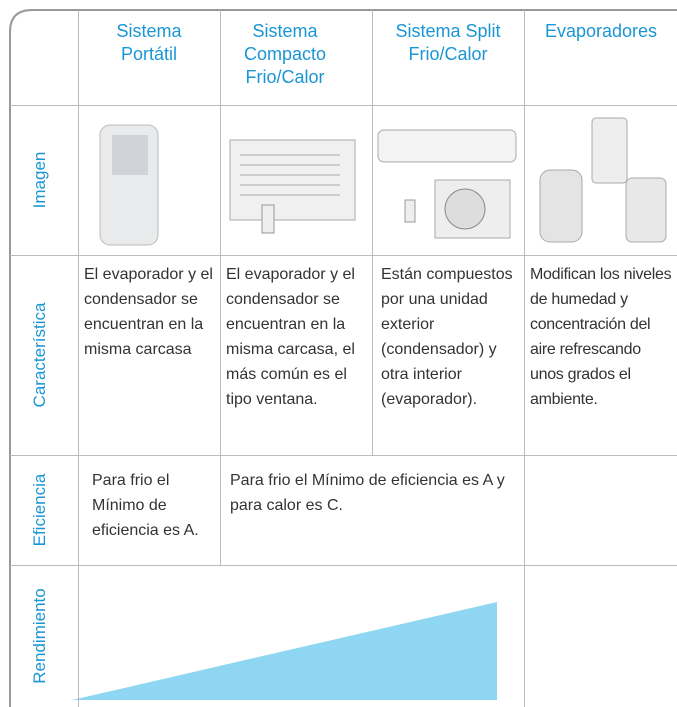  What do you see at coordinates (149, 42) in the screenshot?
I see `header: Sistema Portátil` at bounding box center [149, 42].